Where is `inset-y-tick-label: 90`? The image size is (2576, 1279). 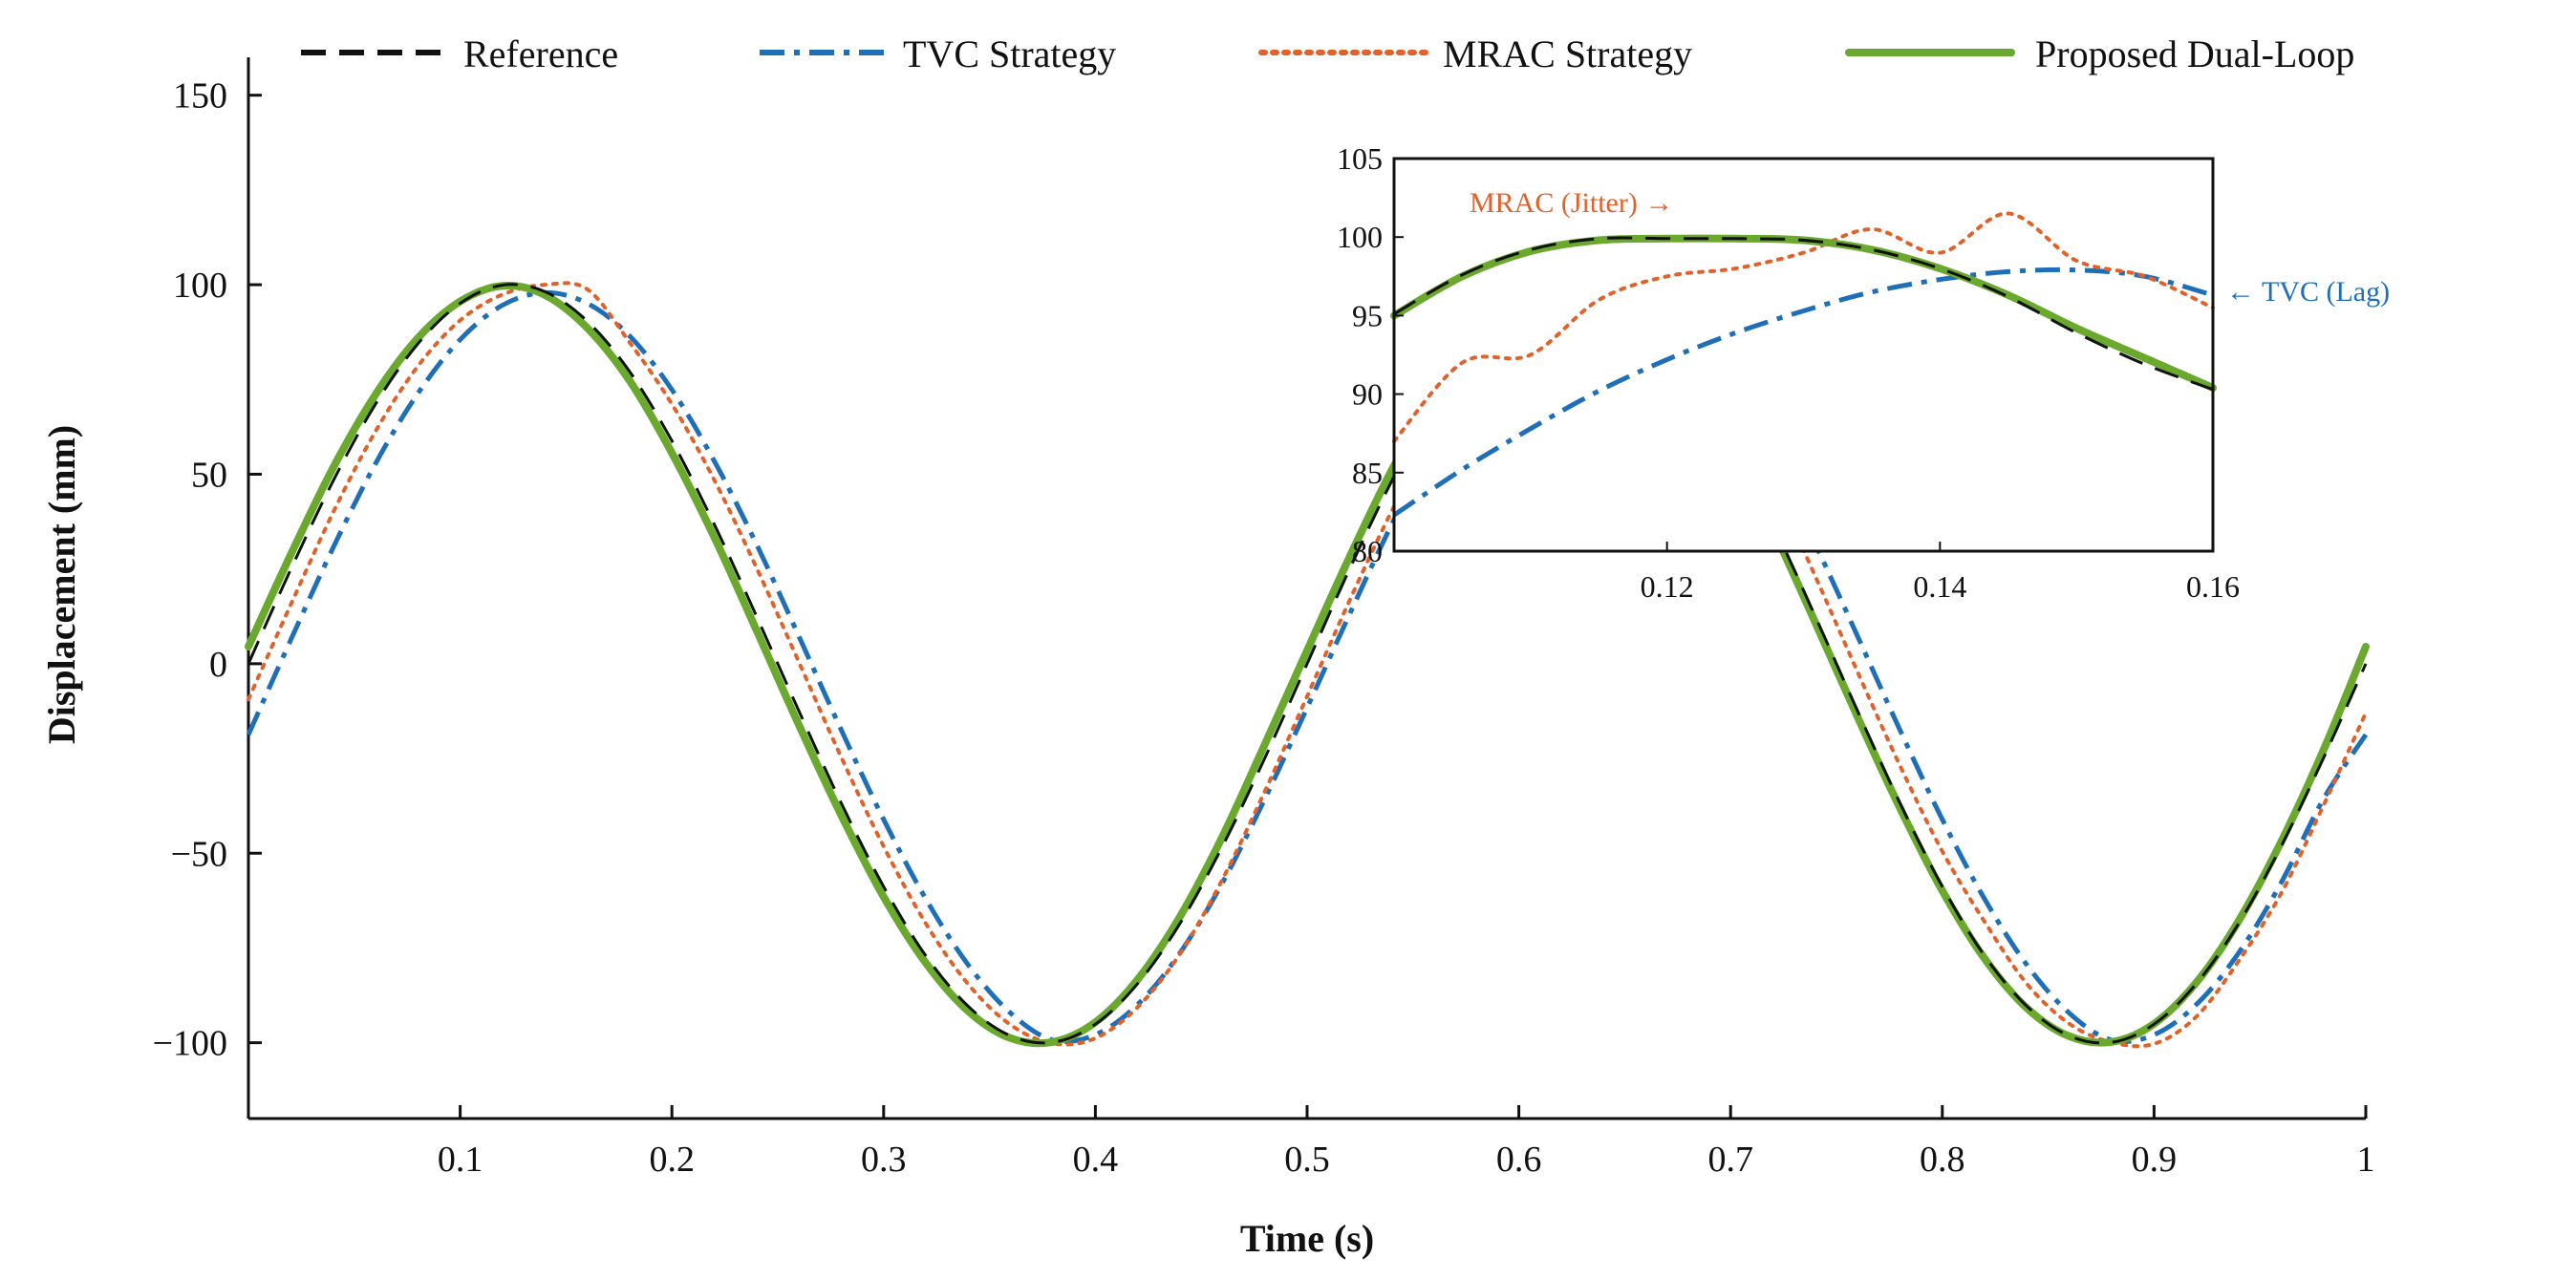 inset-y-tick-label: 90 is located at coordinates (1367, 394).